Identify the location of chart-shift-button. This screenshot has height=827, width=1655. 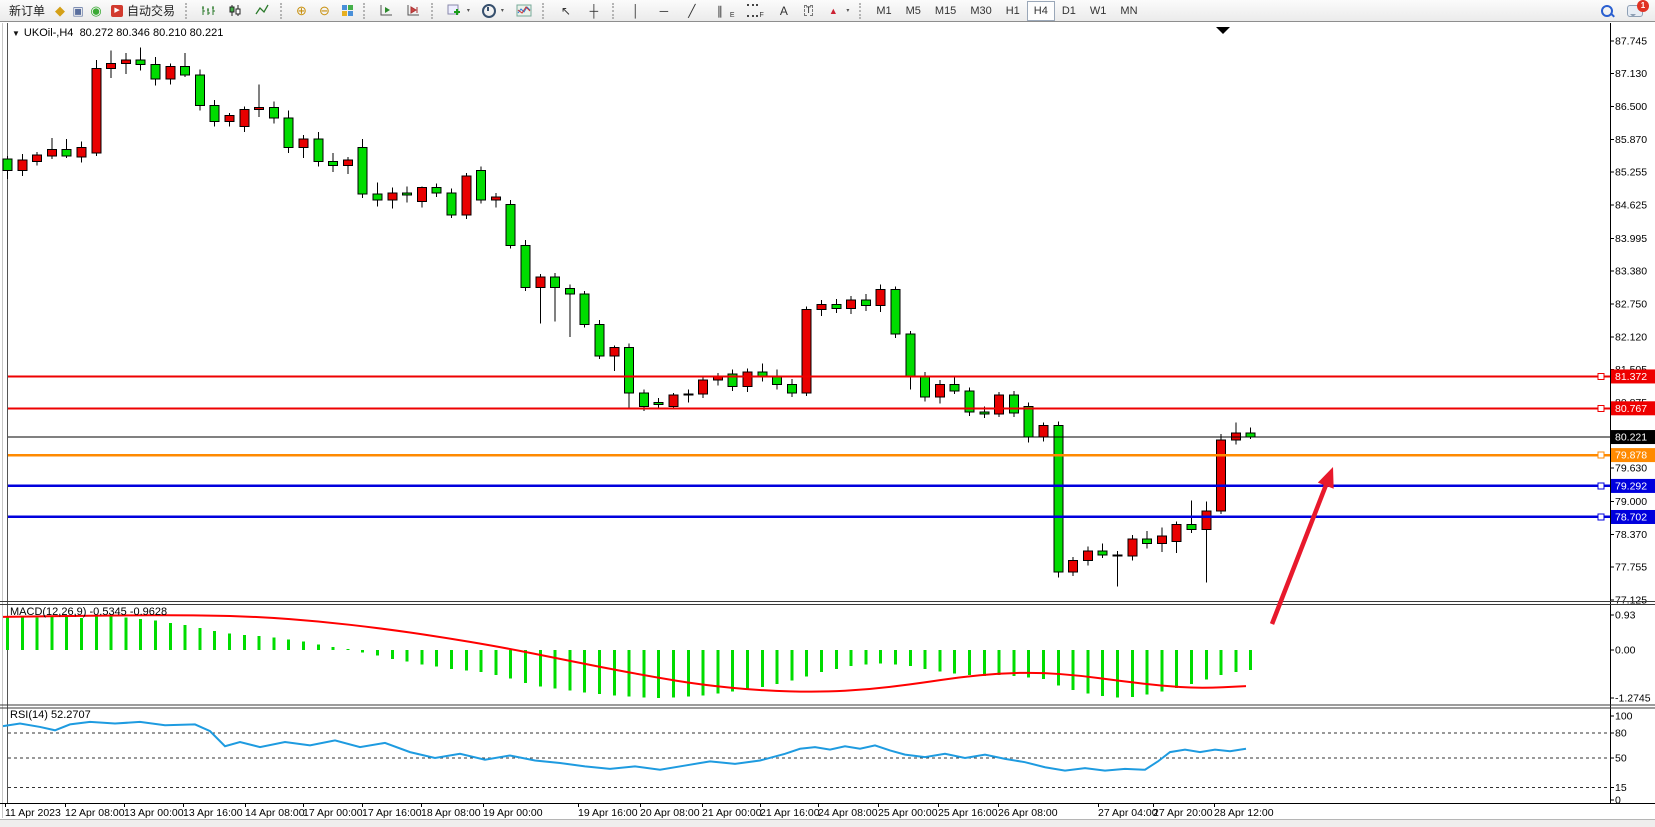
(413, 11).